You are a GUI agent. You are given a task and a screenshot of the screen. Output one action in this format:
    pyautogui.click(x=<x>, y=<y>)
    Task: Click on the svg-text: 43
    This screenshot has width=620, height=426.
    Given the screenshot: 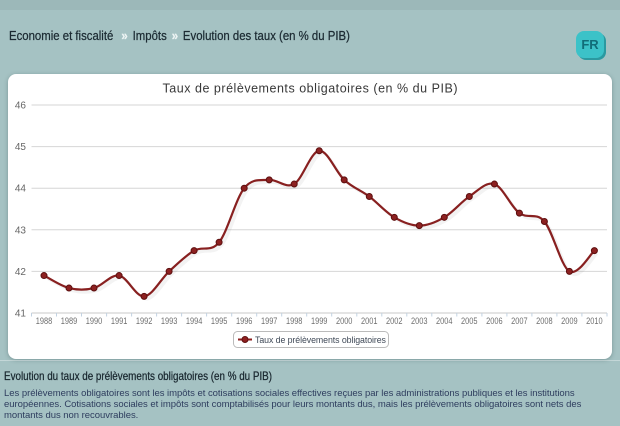 What is the action you would take?
    pyautogui.click(x=21, y=230)
    